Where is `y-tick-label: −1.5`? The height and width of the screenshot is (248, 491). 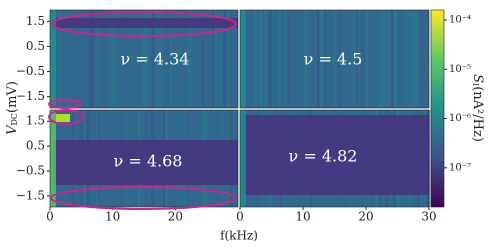 y-tick-label: −1.5 is located at coordinates (30, 96).